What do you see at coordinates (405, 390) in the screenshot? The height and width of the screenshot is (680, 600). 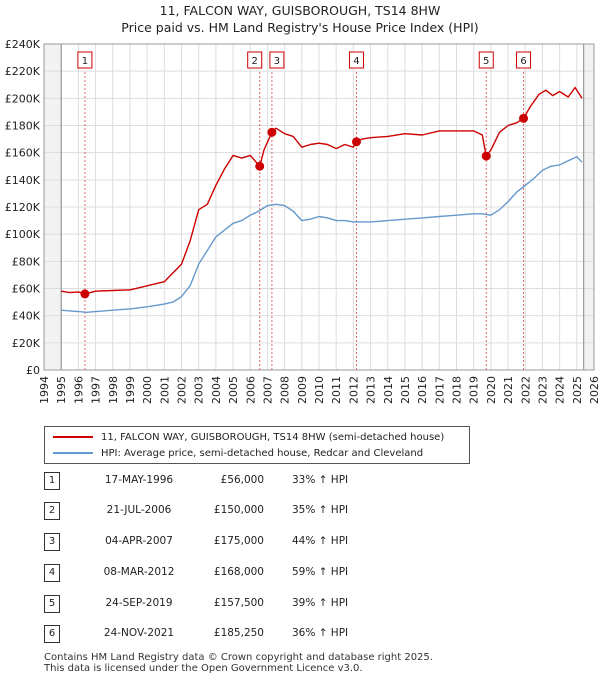 I see `x-tick-label: 2015` at bounding box center [405, 390].